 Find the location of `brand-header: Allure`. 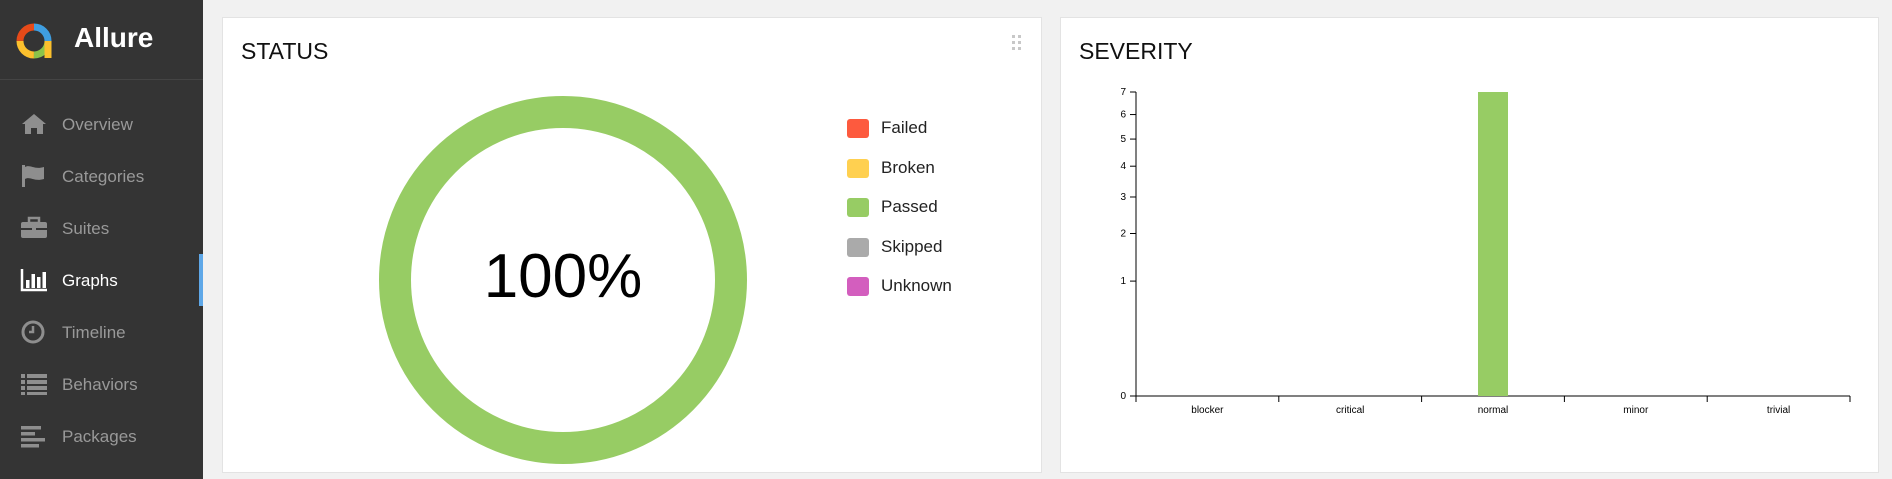

brand-header: Allure is located at coordinates (101, 40).